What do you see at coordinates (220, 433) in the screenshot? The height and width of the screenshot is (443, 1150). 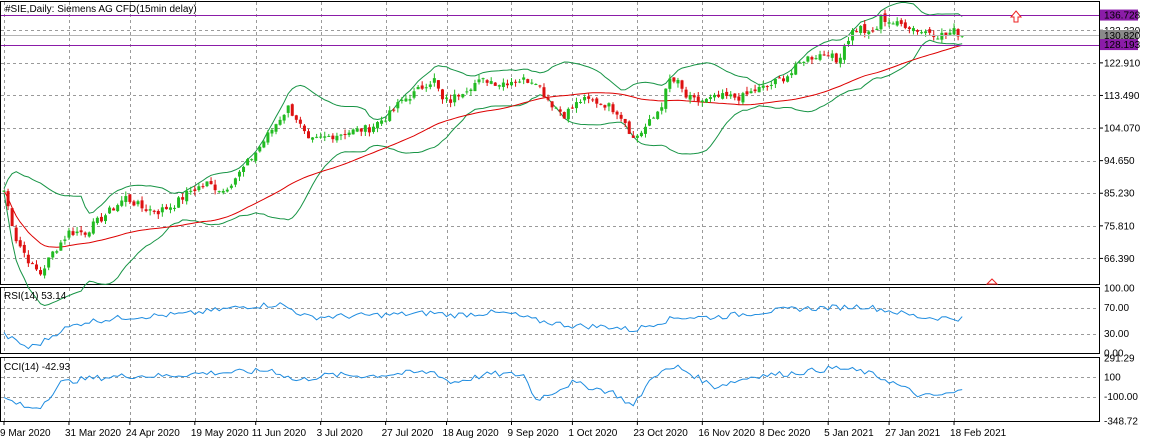 I see `x-tick-label: 19 May 2020` at bounding box center [220, 433].